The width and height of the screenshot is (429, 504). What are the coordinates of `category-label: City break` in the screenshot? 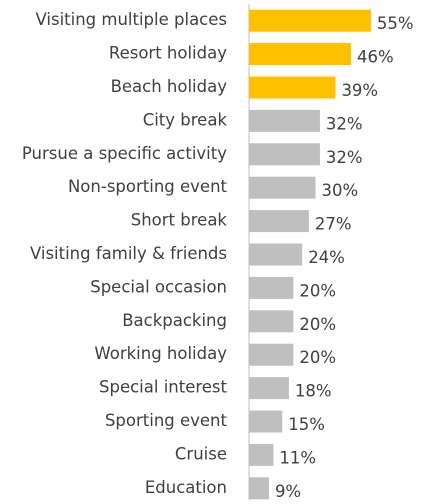 It's located at (185, 119).